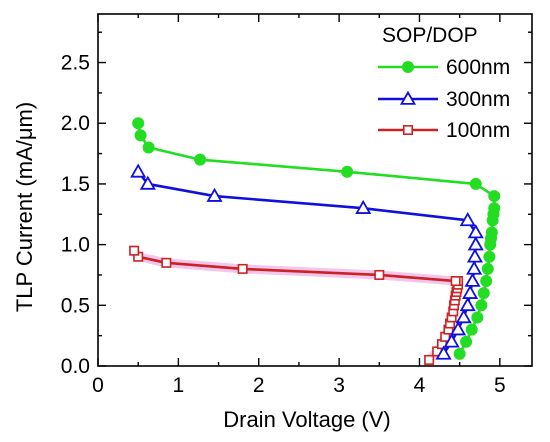  What do you see at coordinates (420, 385) in the screenshot?
I see `x-tick-label: 4` at bounding box center [420, 385].